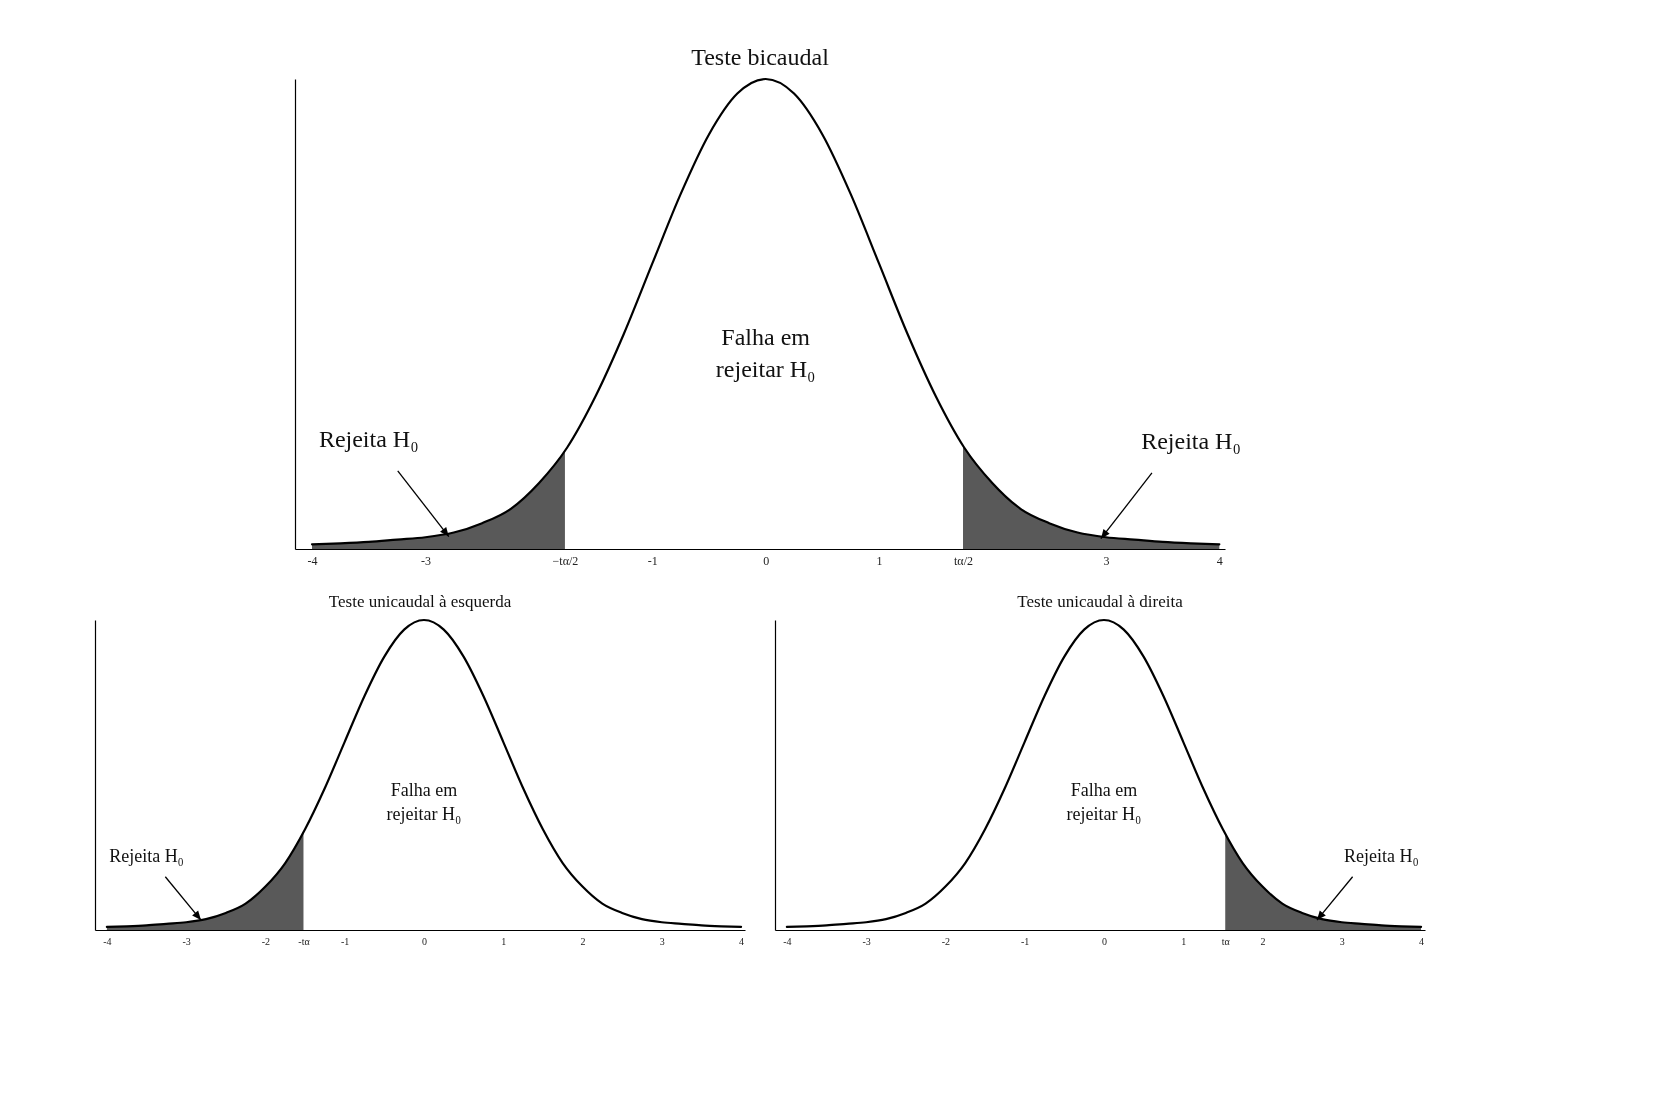  Describe the element at coordinates (1226, 941) in the screenshot. I see `x-tick-label: tα` at that location.